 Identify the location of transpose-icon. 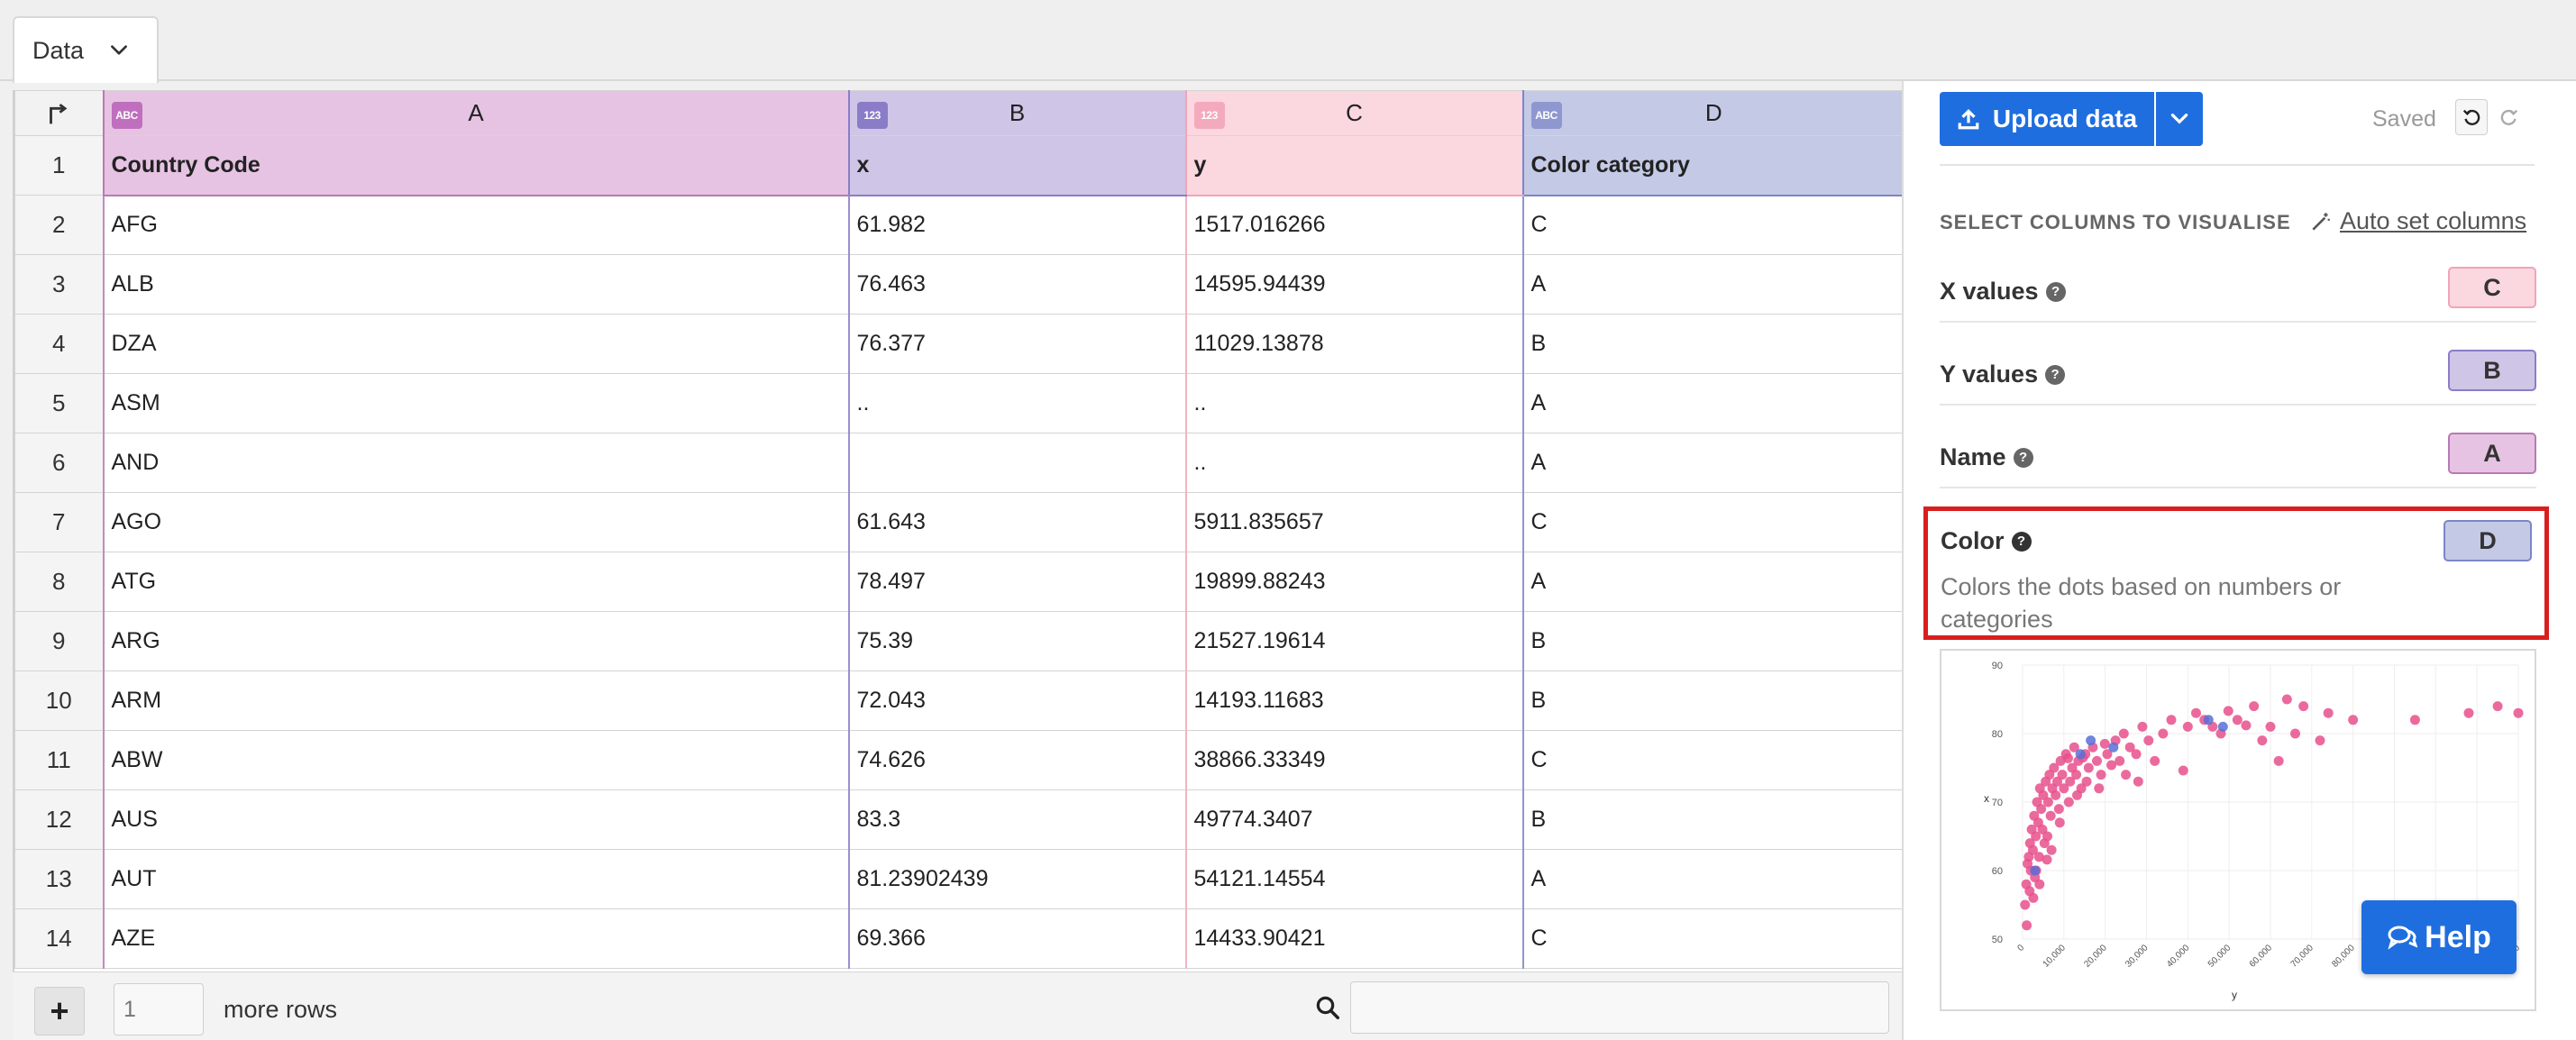
(59, 113).